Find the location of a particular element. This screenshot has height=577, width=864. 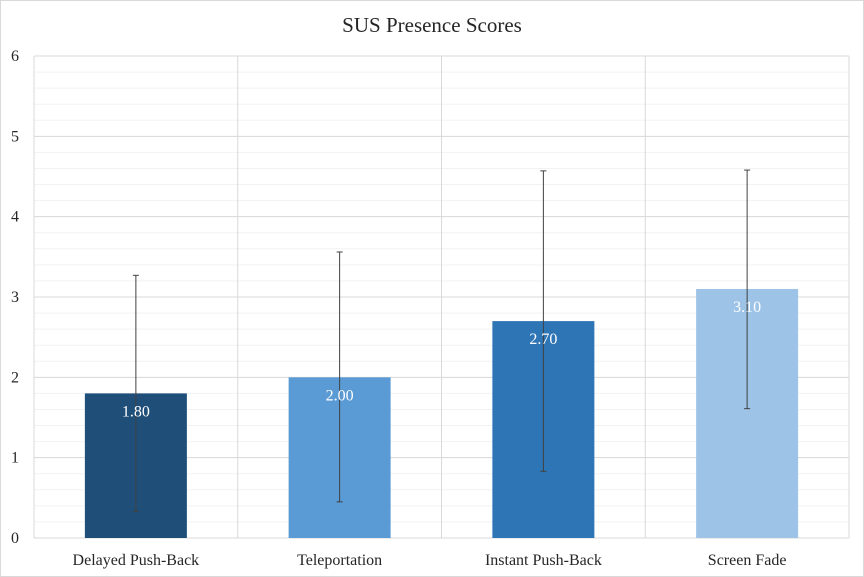

x-tick-label: Teleportation is located at coordinates (339, 560).